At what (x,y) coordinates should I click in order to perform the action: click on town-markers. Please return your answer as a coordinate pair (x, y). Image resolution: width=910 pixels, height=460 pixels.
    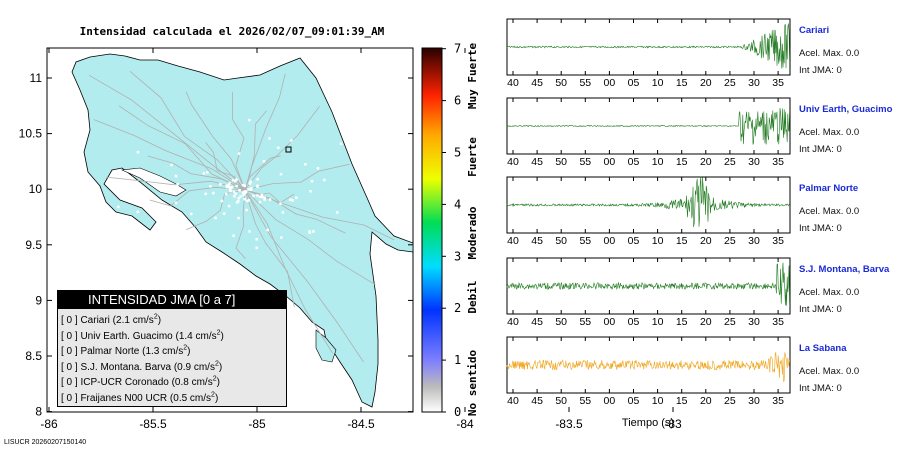
    Looking at the image, I should click on (230, 188).